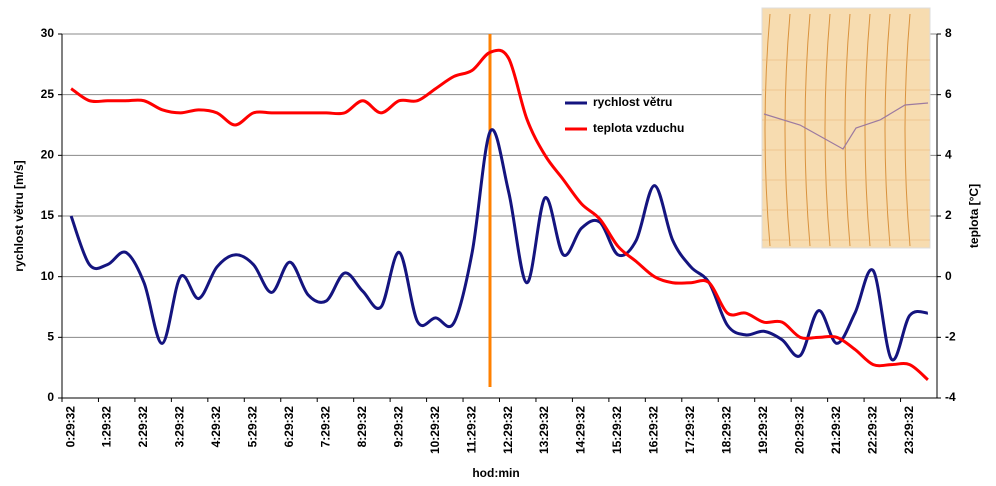 Image resolution: width=996 pixels, height=486 pixels. What do you see at coordinates (948, 33) in the screenshot?
I see `y2-tick-label: 8` at bounding box center [948, 33].